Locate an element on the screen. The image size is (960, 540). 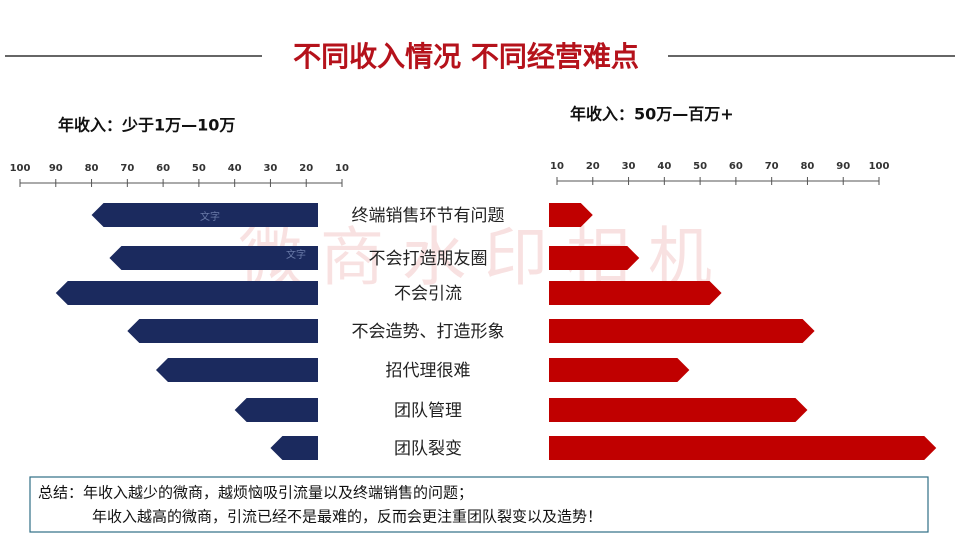
summary-line: 总结：年收入越少的微商，越烦恼吸引流量以及终端销售的问题； is located at coordinates (255, 493).